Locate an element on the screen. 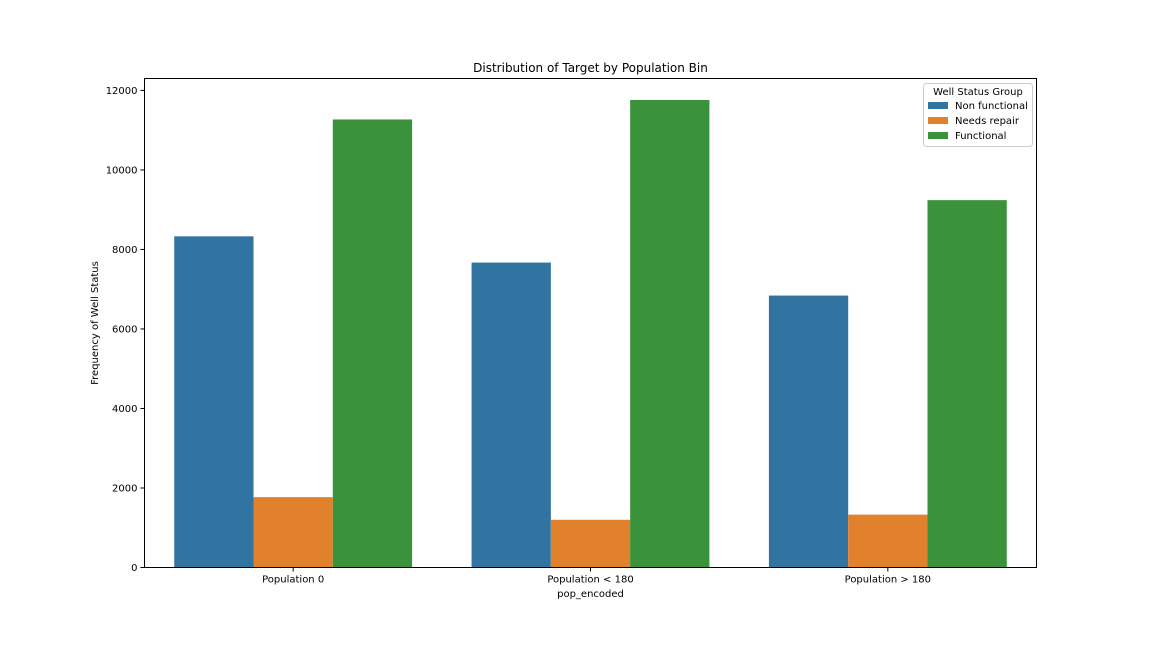 The width and height of the screenshot is (1152, 648). y-axis: 0 2000 4000 6000 8000 10000 12000 is located at coordinates (125, 330).